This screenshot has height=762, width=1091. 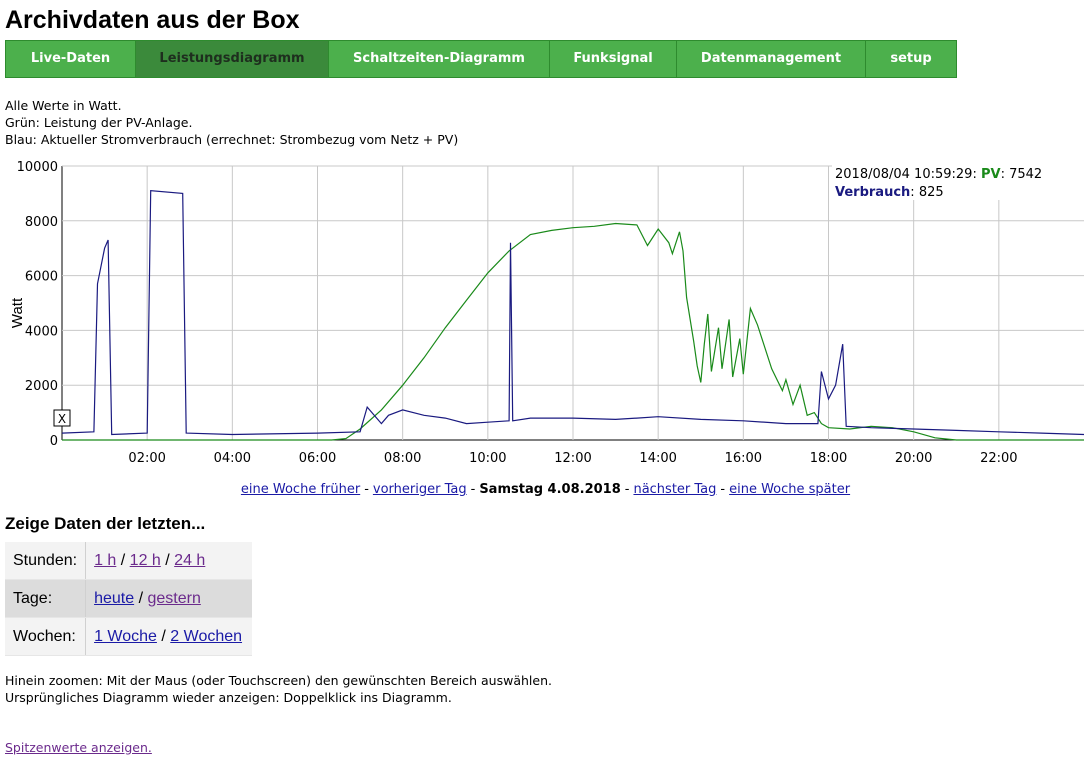 I want to click on tab-schaltzeiten-diagramm: Schaltzeiten-Diagramm, so click(x=439, y=59).